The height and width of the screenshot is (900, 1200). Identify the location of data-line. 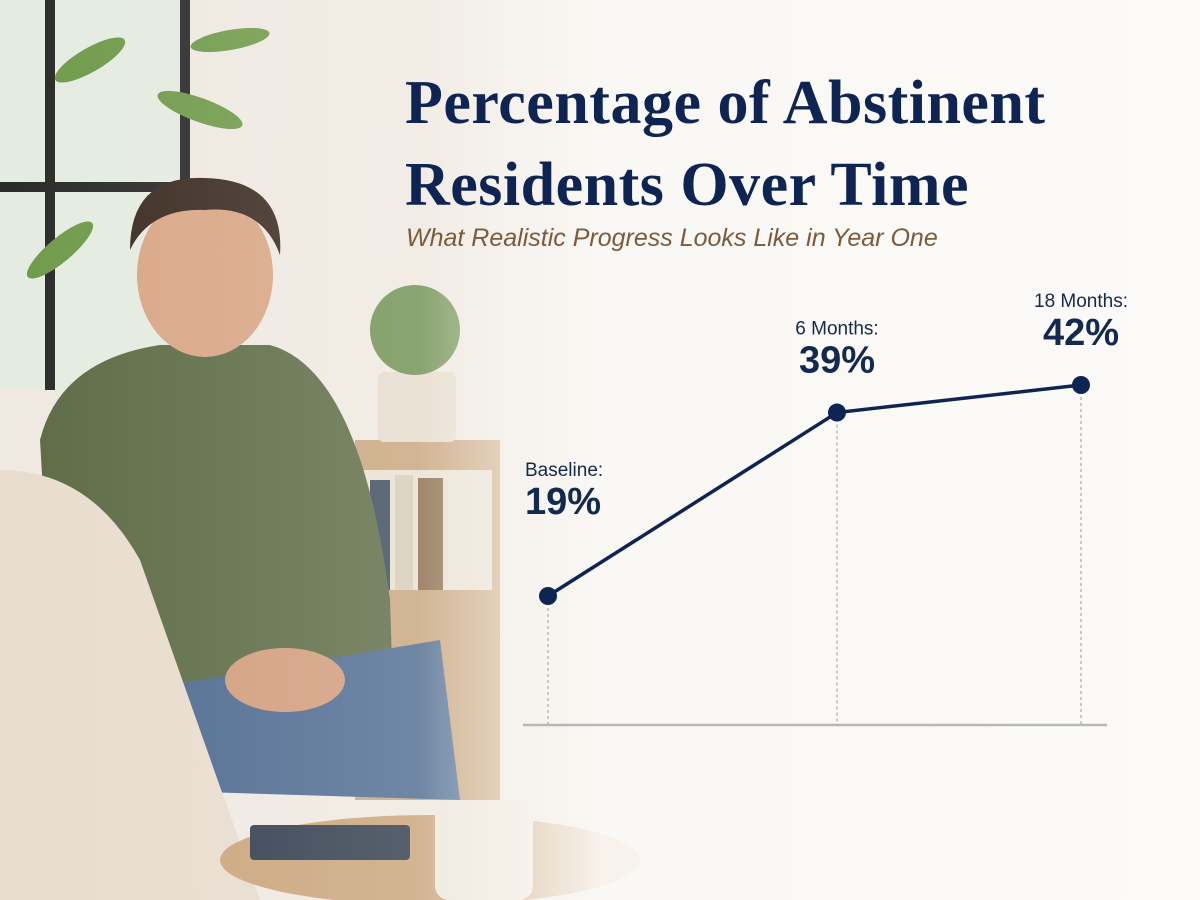
(814, 490).